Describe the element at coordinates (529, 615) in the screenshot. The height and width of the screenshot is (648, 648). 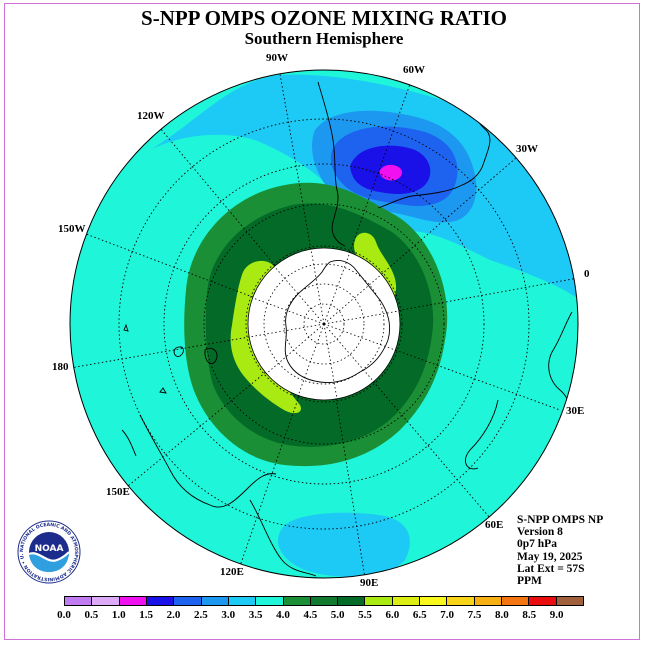
I see `colorbar-tick-label: 8.5` at that location.